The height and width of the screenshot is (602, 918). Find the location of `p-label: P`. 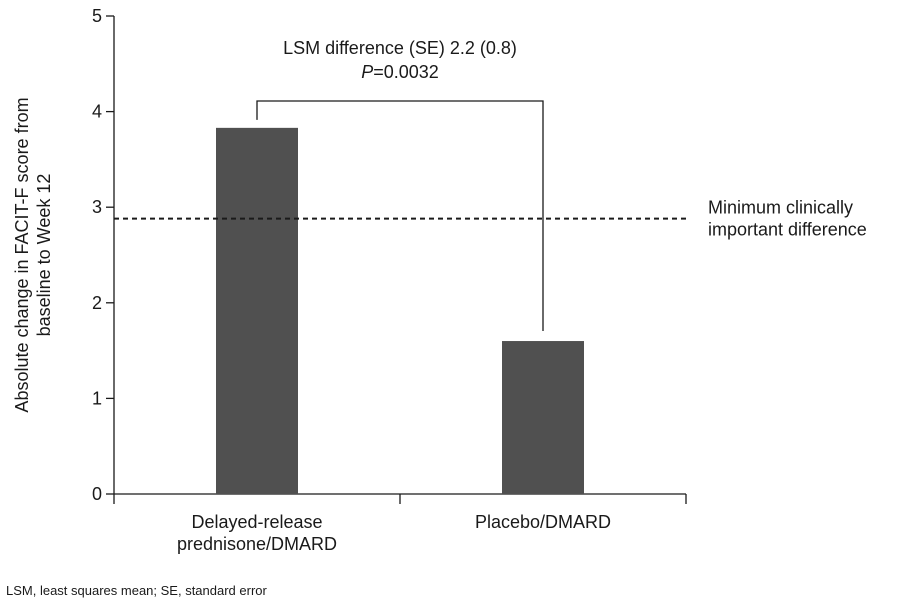

p-label: P is located at coordinates (367, 72).